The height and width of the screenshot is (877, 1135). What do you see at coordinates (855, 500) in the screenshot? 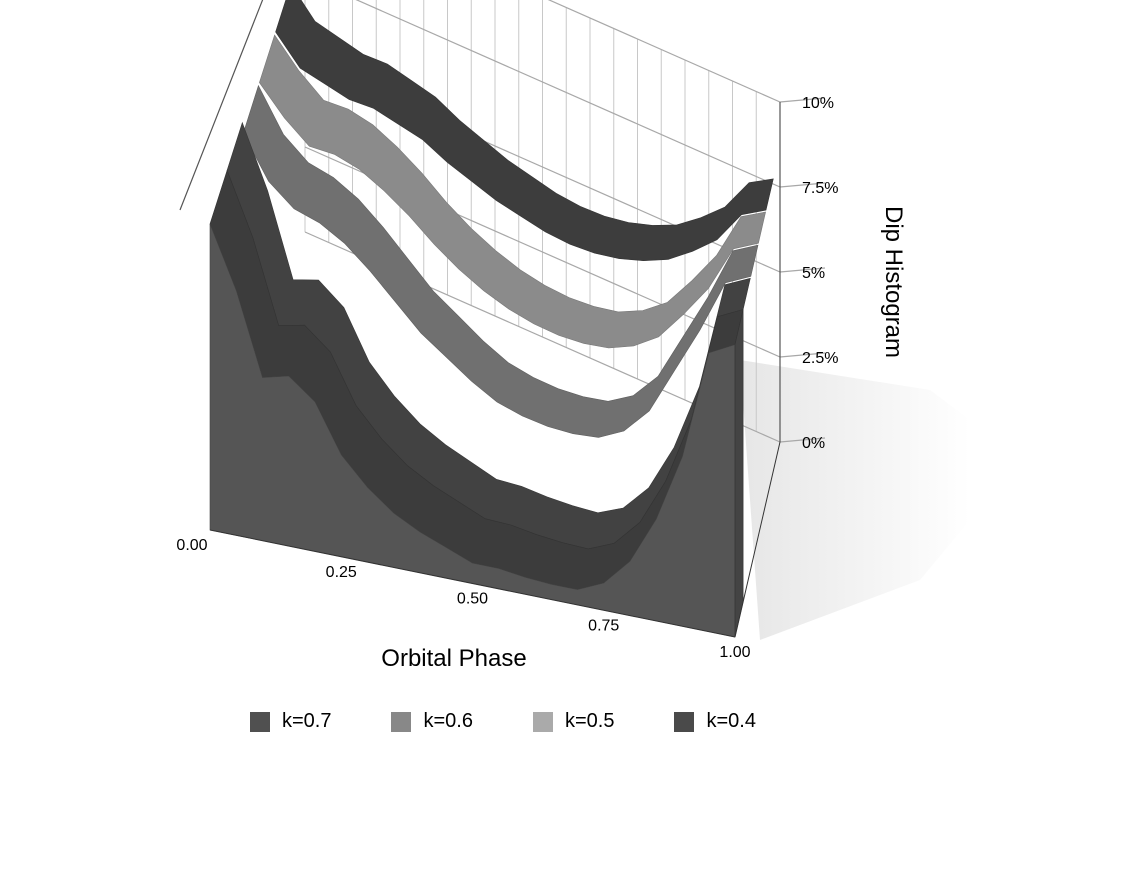
I see `chart-shadow` at bounding box center [855, 500].